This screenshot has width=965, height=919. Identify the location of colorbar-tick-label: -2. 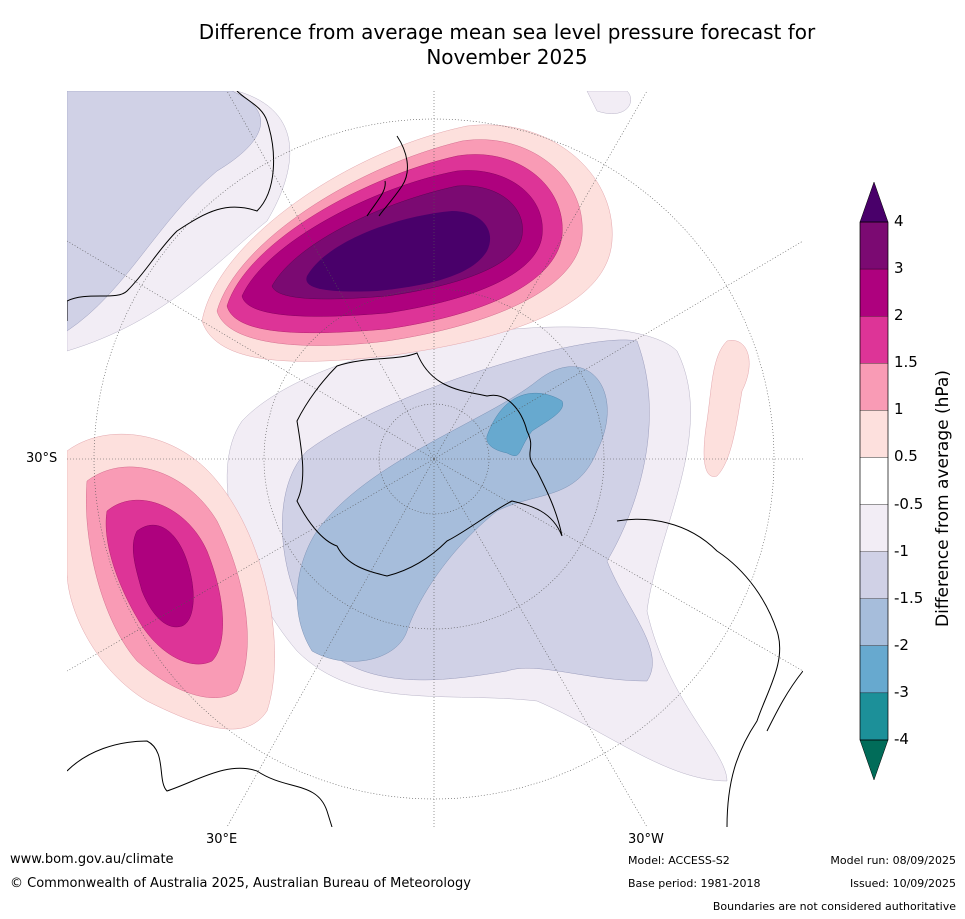
(901, 644).